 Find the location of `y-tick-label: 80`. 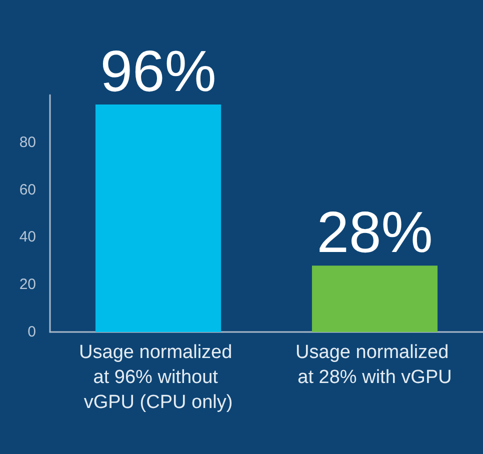

y-tick-label: 80 is located at coordinates (27, 142).